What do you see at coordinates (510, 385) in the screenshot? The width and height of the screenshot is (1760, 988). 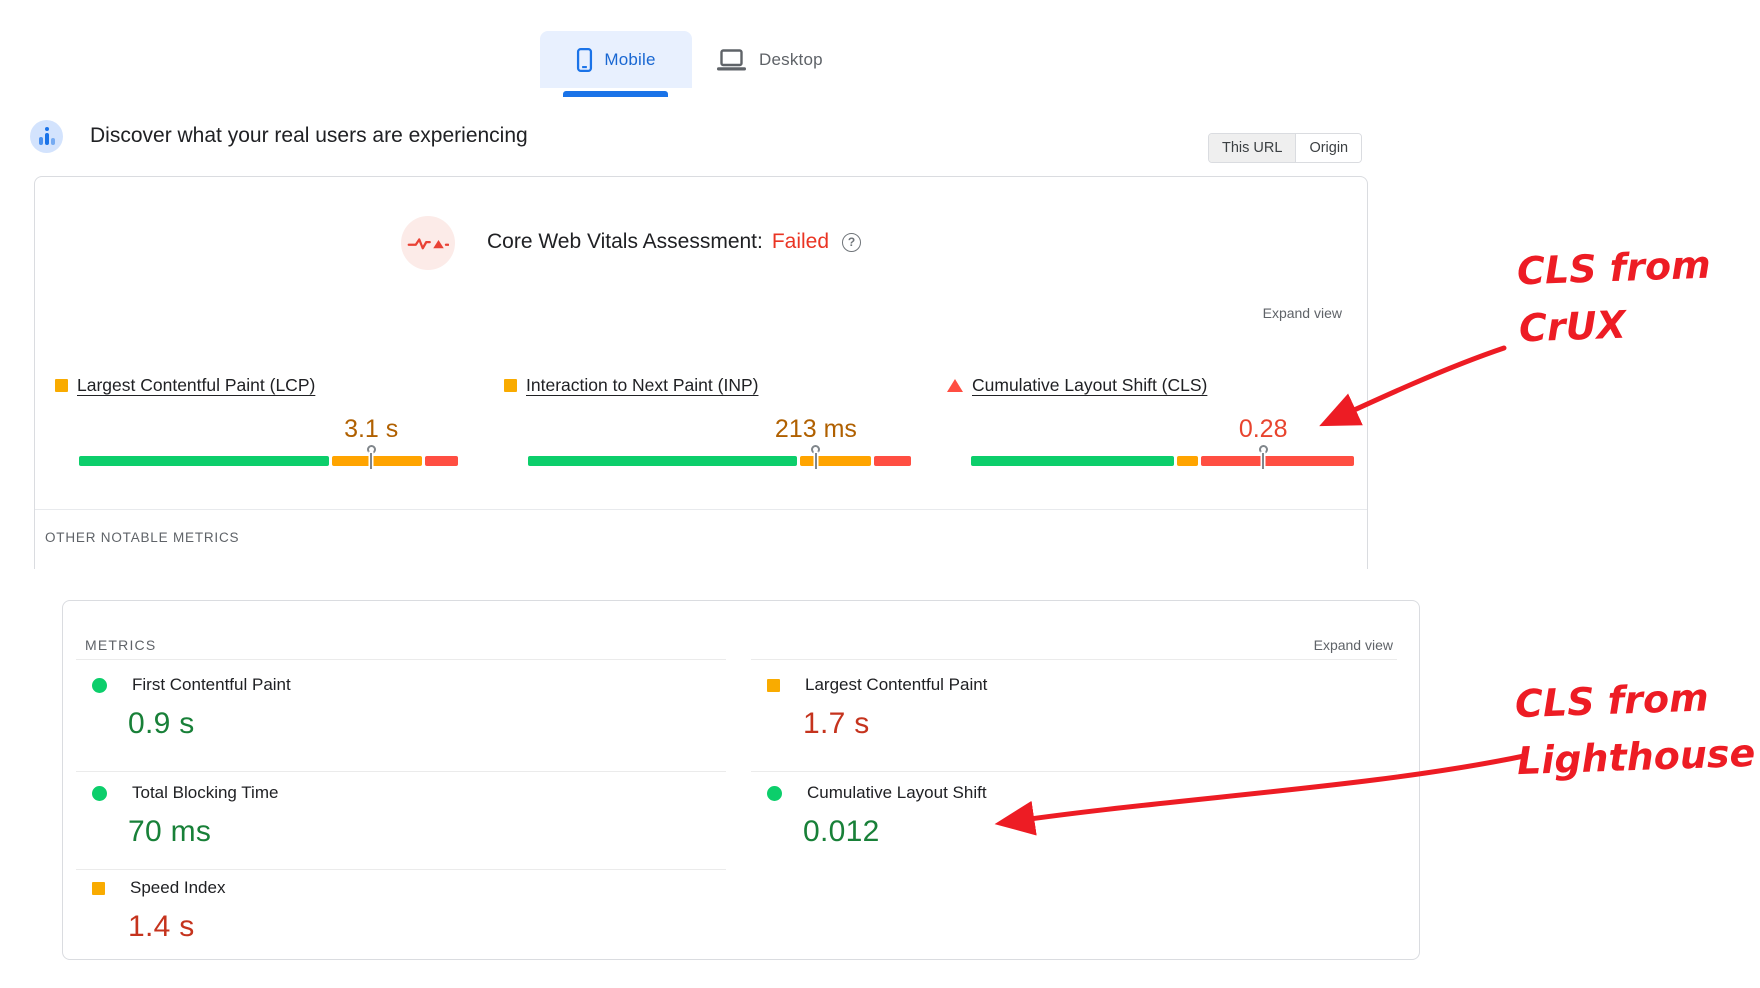 I see `inp-status-icon` at bounding box center [510, 385].